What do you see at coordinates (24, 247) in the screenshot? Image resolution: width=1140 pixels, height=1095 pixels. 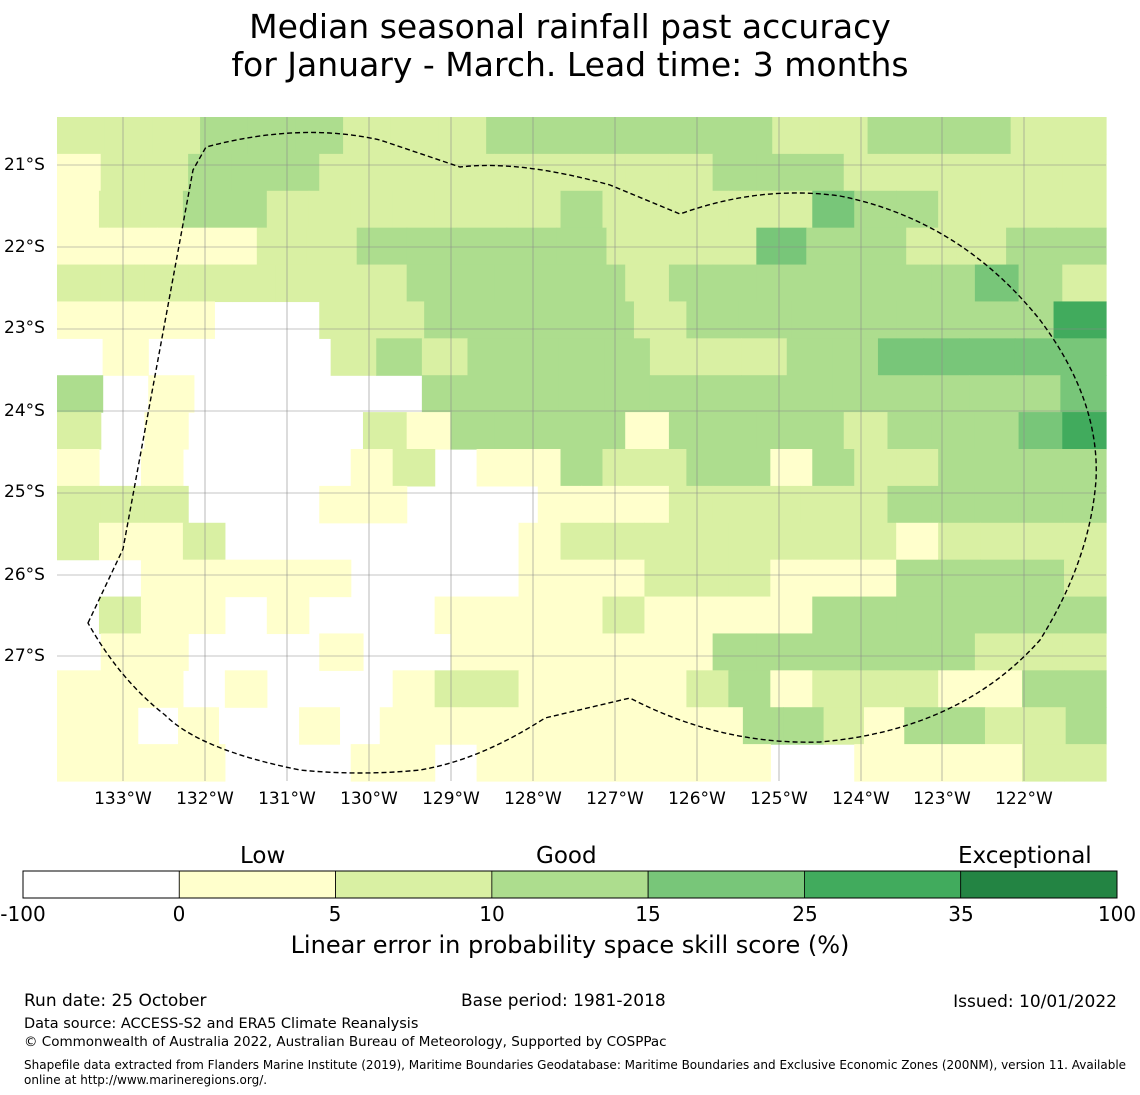 I see `lat-label: 22°S` at bounding box center [24, 247].